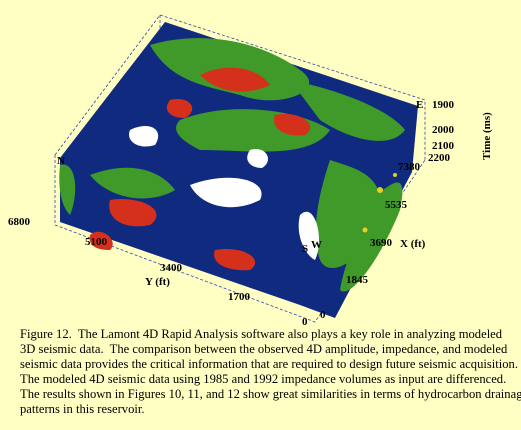 The height and width of the screenshot is (430, 521). Describe the element at coordinates (323, 315) in the screenshot. I see `x-tick-label: 0` at that location.